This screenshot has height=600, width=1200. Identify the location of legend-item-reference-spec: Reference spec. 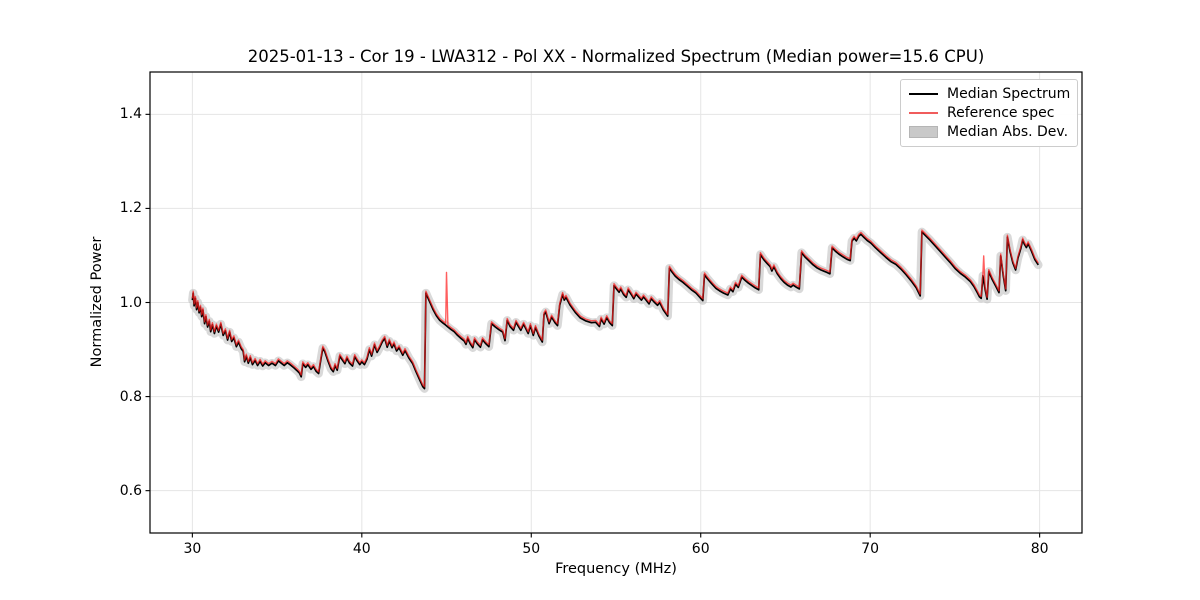
(989, 113).